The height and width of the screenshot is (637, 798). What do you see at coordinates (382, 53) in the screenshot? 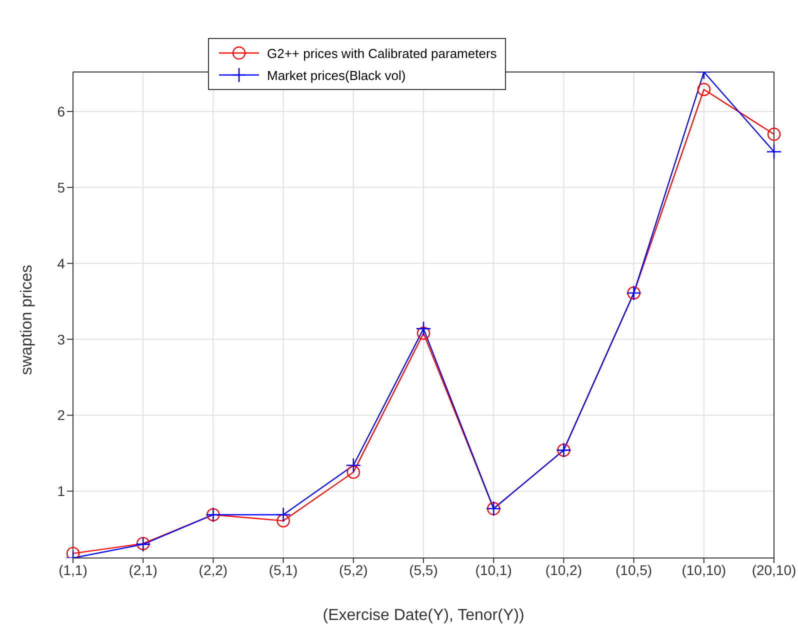
I see `legend-label: G2++ prices with Calibrated parameters` at bounding box center [382, 53].